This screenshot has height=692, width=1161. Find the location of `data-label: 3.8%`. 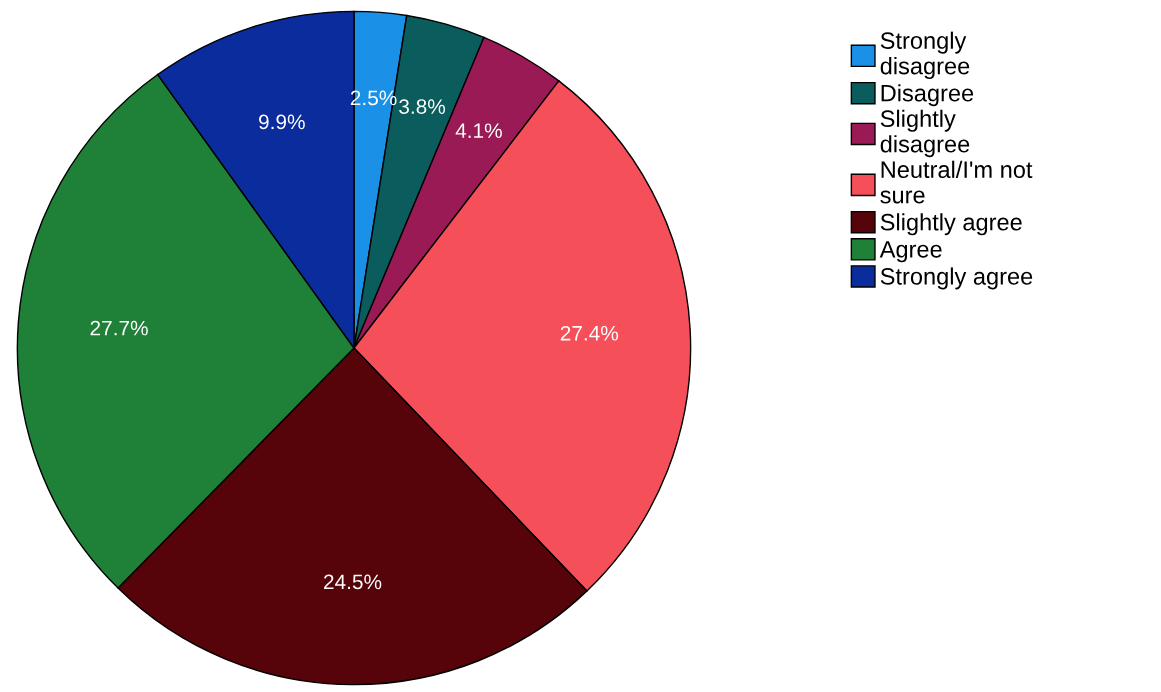

data-label: 3.8% is located at coordinates (422, 106).